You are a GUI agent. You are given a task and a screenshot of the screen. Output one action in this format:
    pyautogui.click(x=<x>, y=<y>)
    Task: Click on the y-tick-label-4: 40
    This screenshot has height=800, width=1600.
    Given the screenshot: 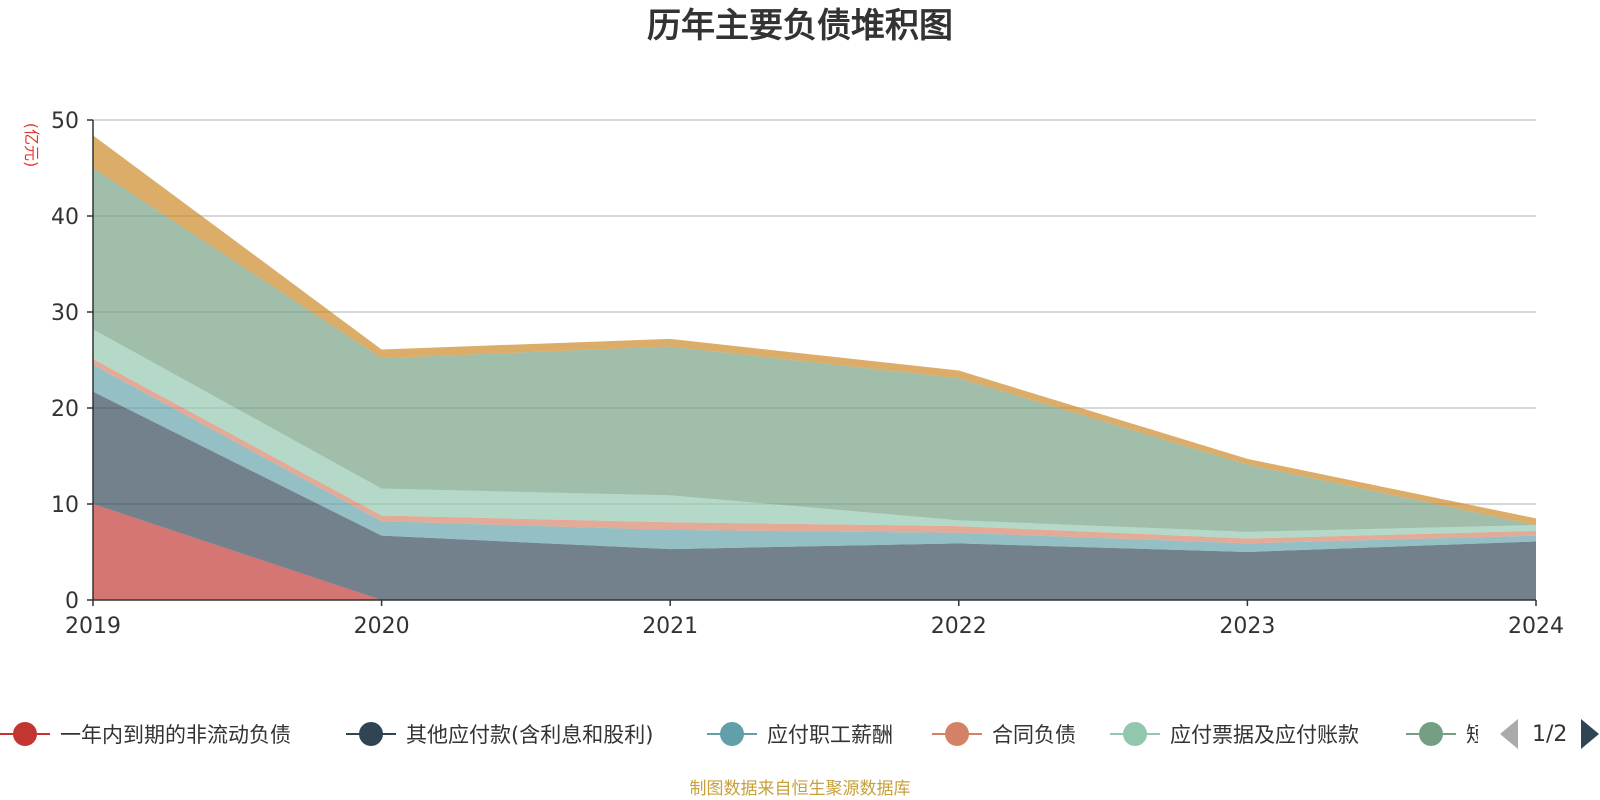 What is the action you would take?
    pyautogui.click(x=65, y=217)
    